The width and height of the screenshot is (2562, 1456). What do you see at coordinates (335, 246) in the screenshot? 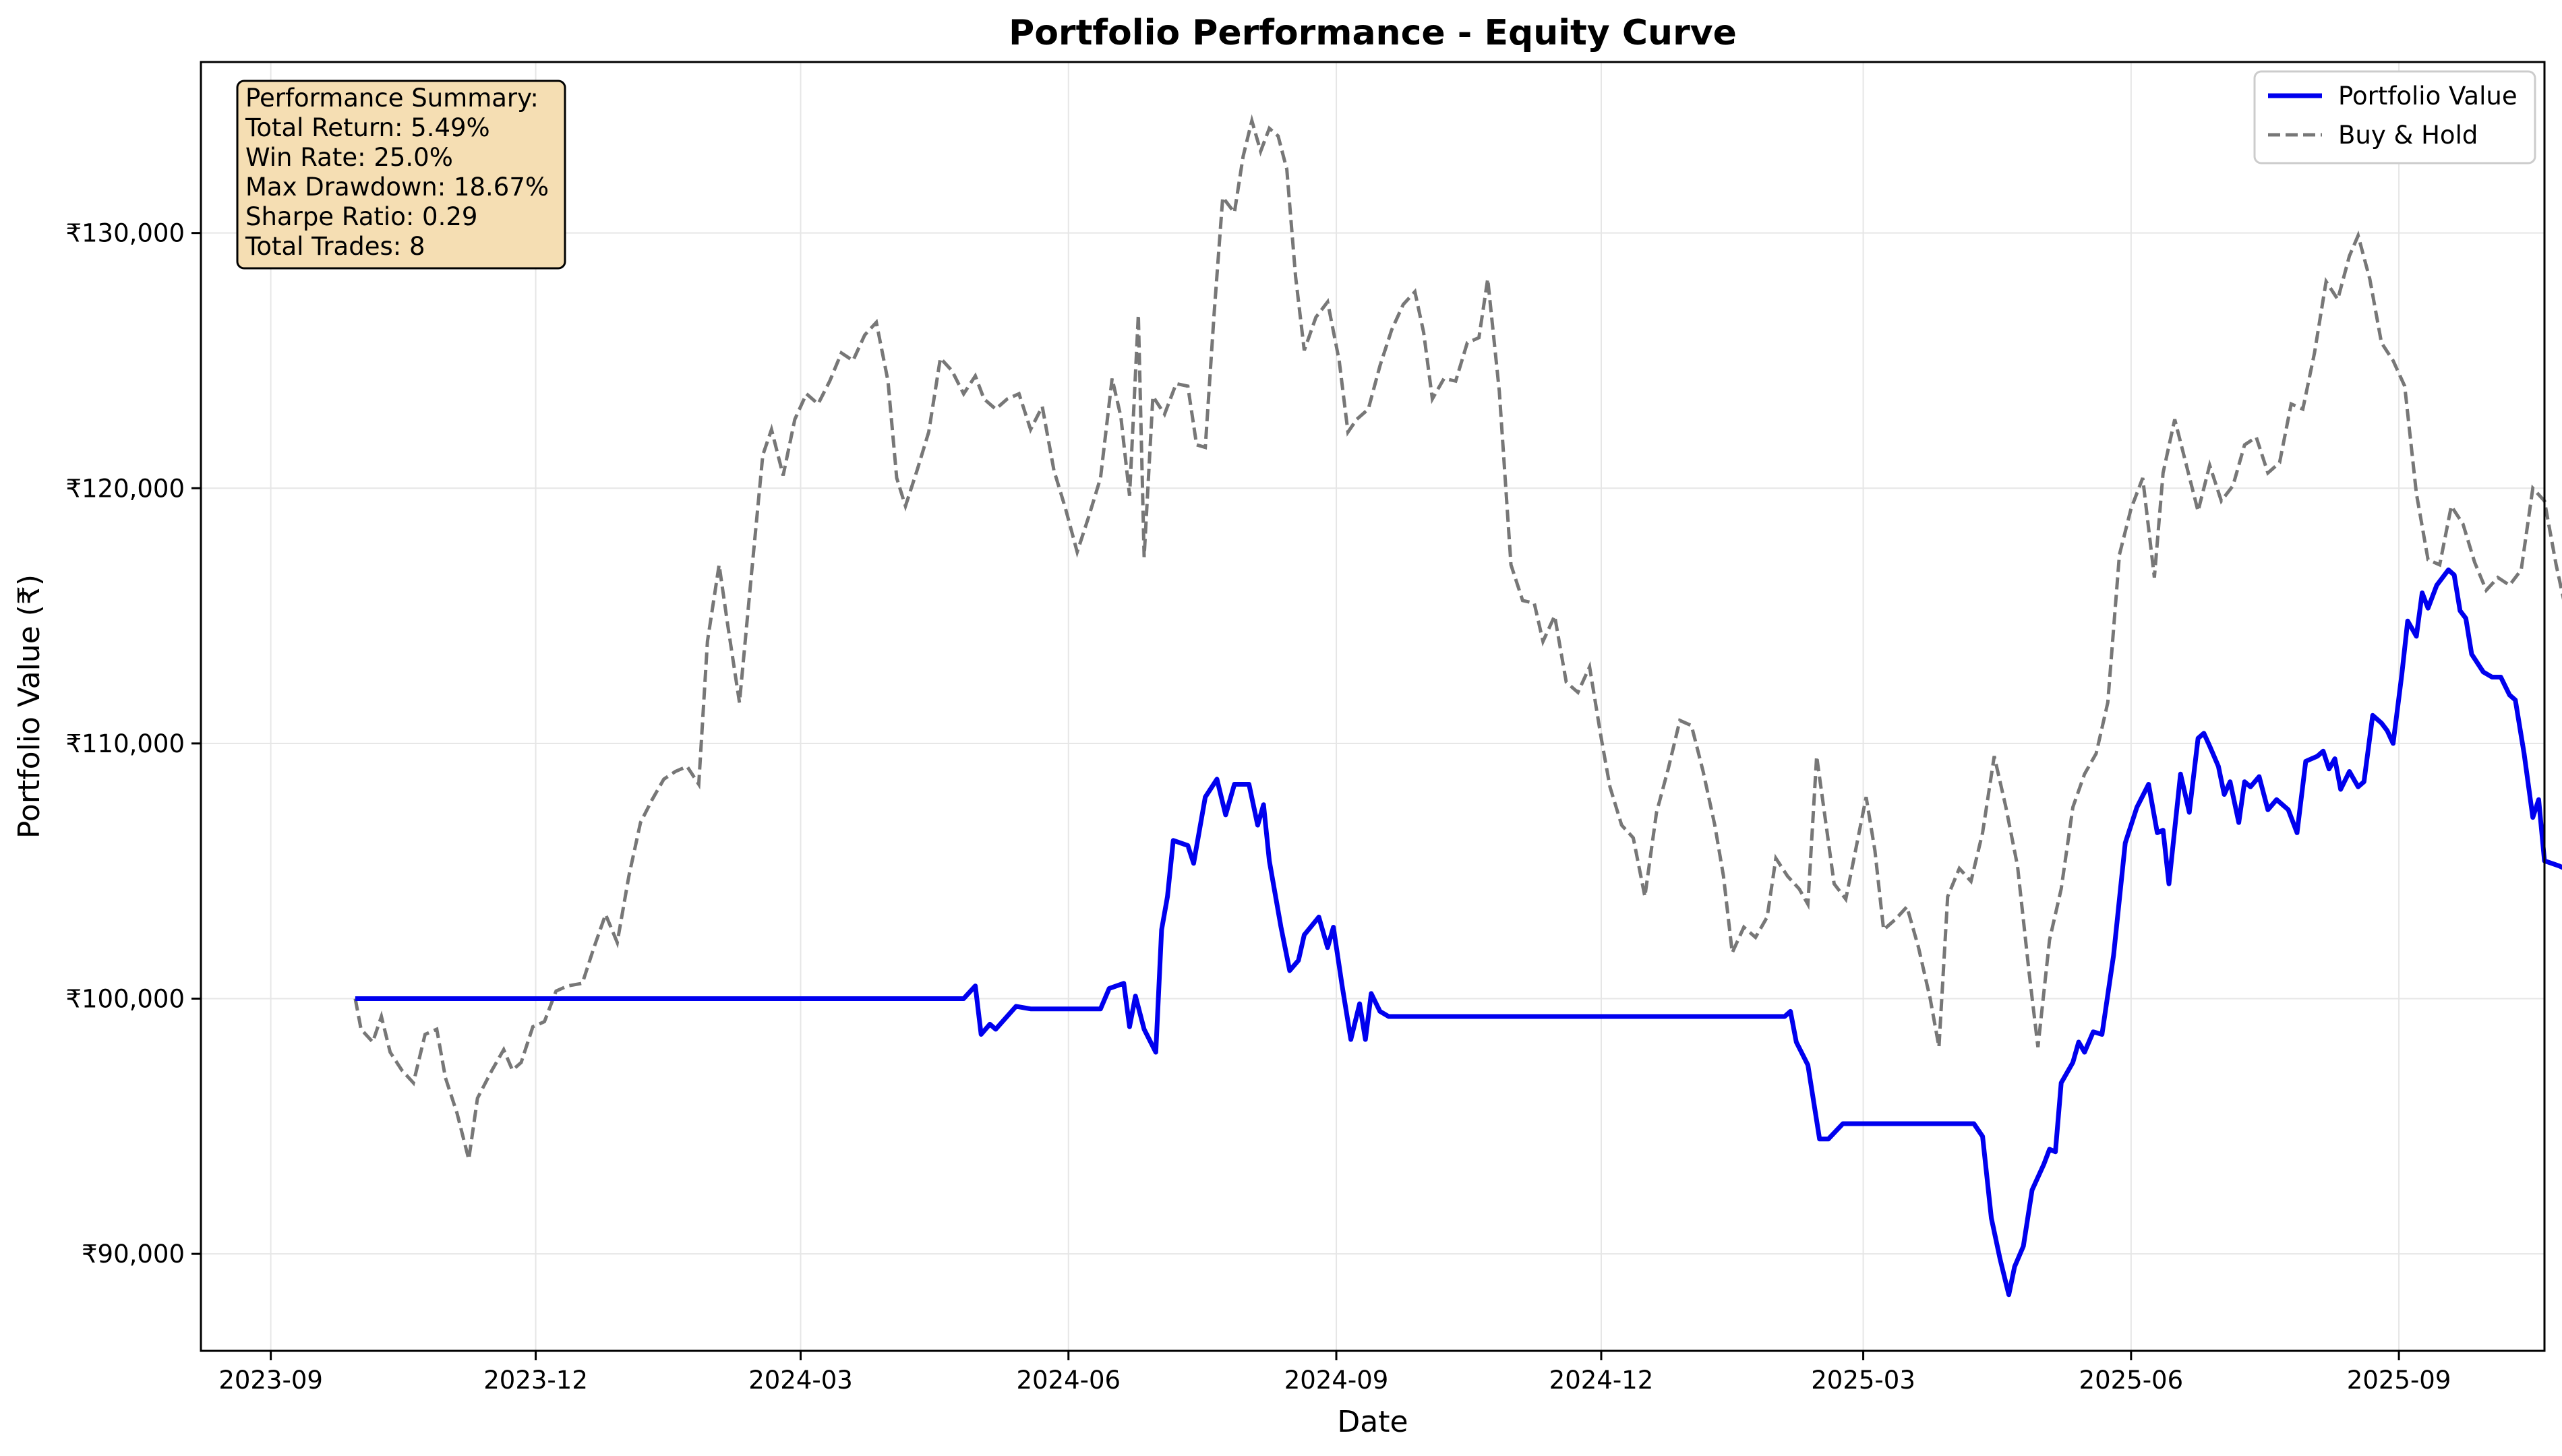
I see `summary-total-trades: Total Trades: 8` at bounding box center [335, 246].